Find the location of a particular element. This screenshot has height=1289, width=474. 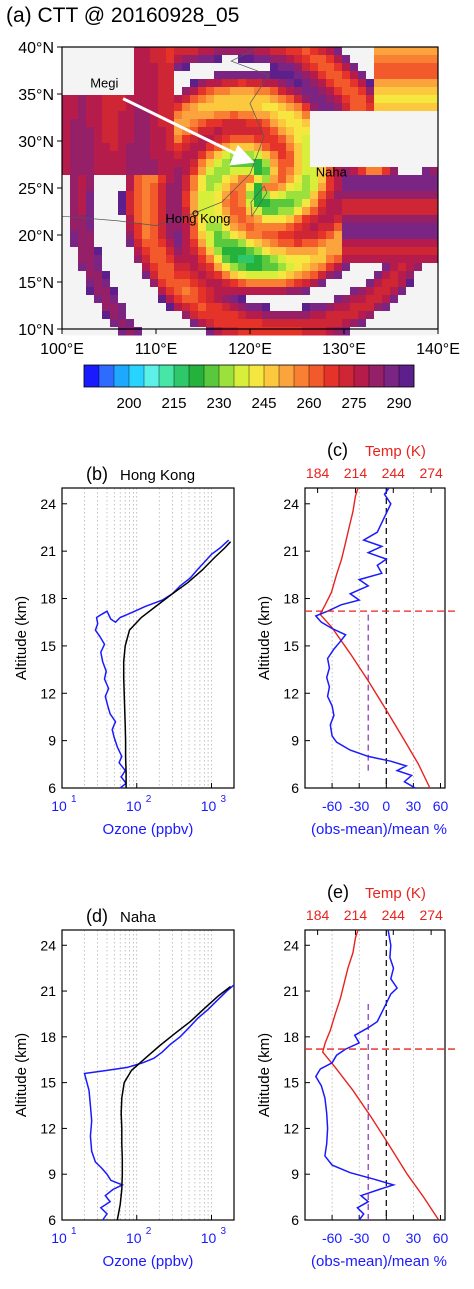

plot-frame is located at coordinates (375, 1075).